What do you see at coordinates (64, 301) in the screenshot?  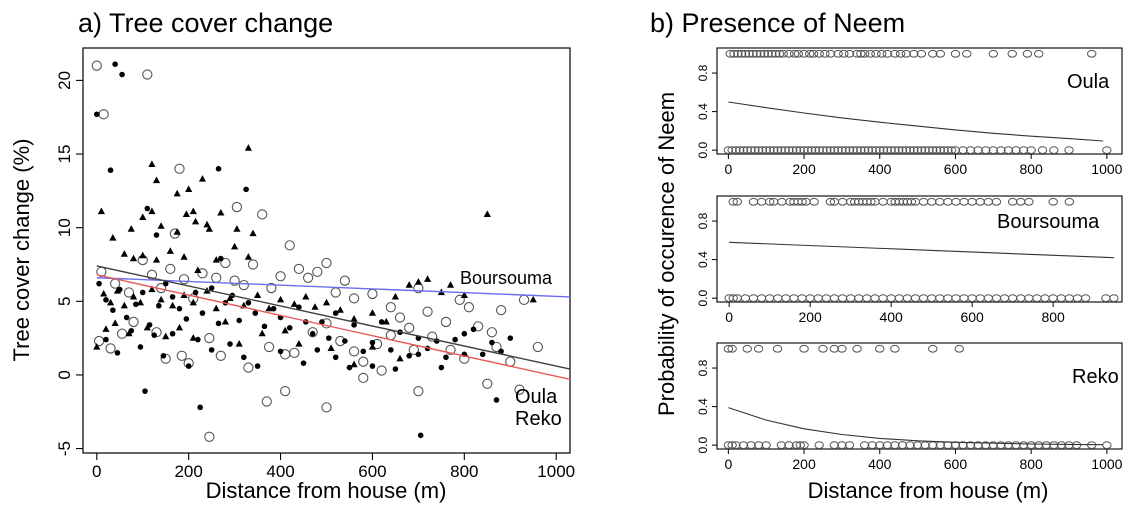 I see `y-tick-label: 5` at bounding box center [64, 301].